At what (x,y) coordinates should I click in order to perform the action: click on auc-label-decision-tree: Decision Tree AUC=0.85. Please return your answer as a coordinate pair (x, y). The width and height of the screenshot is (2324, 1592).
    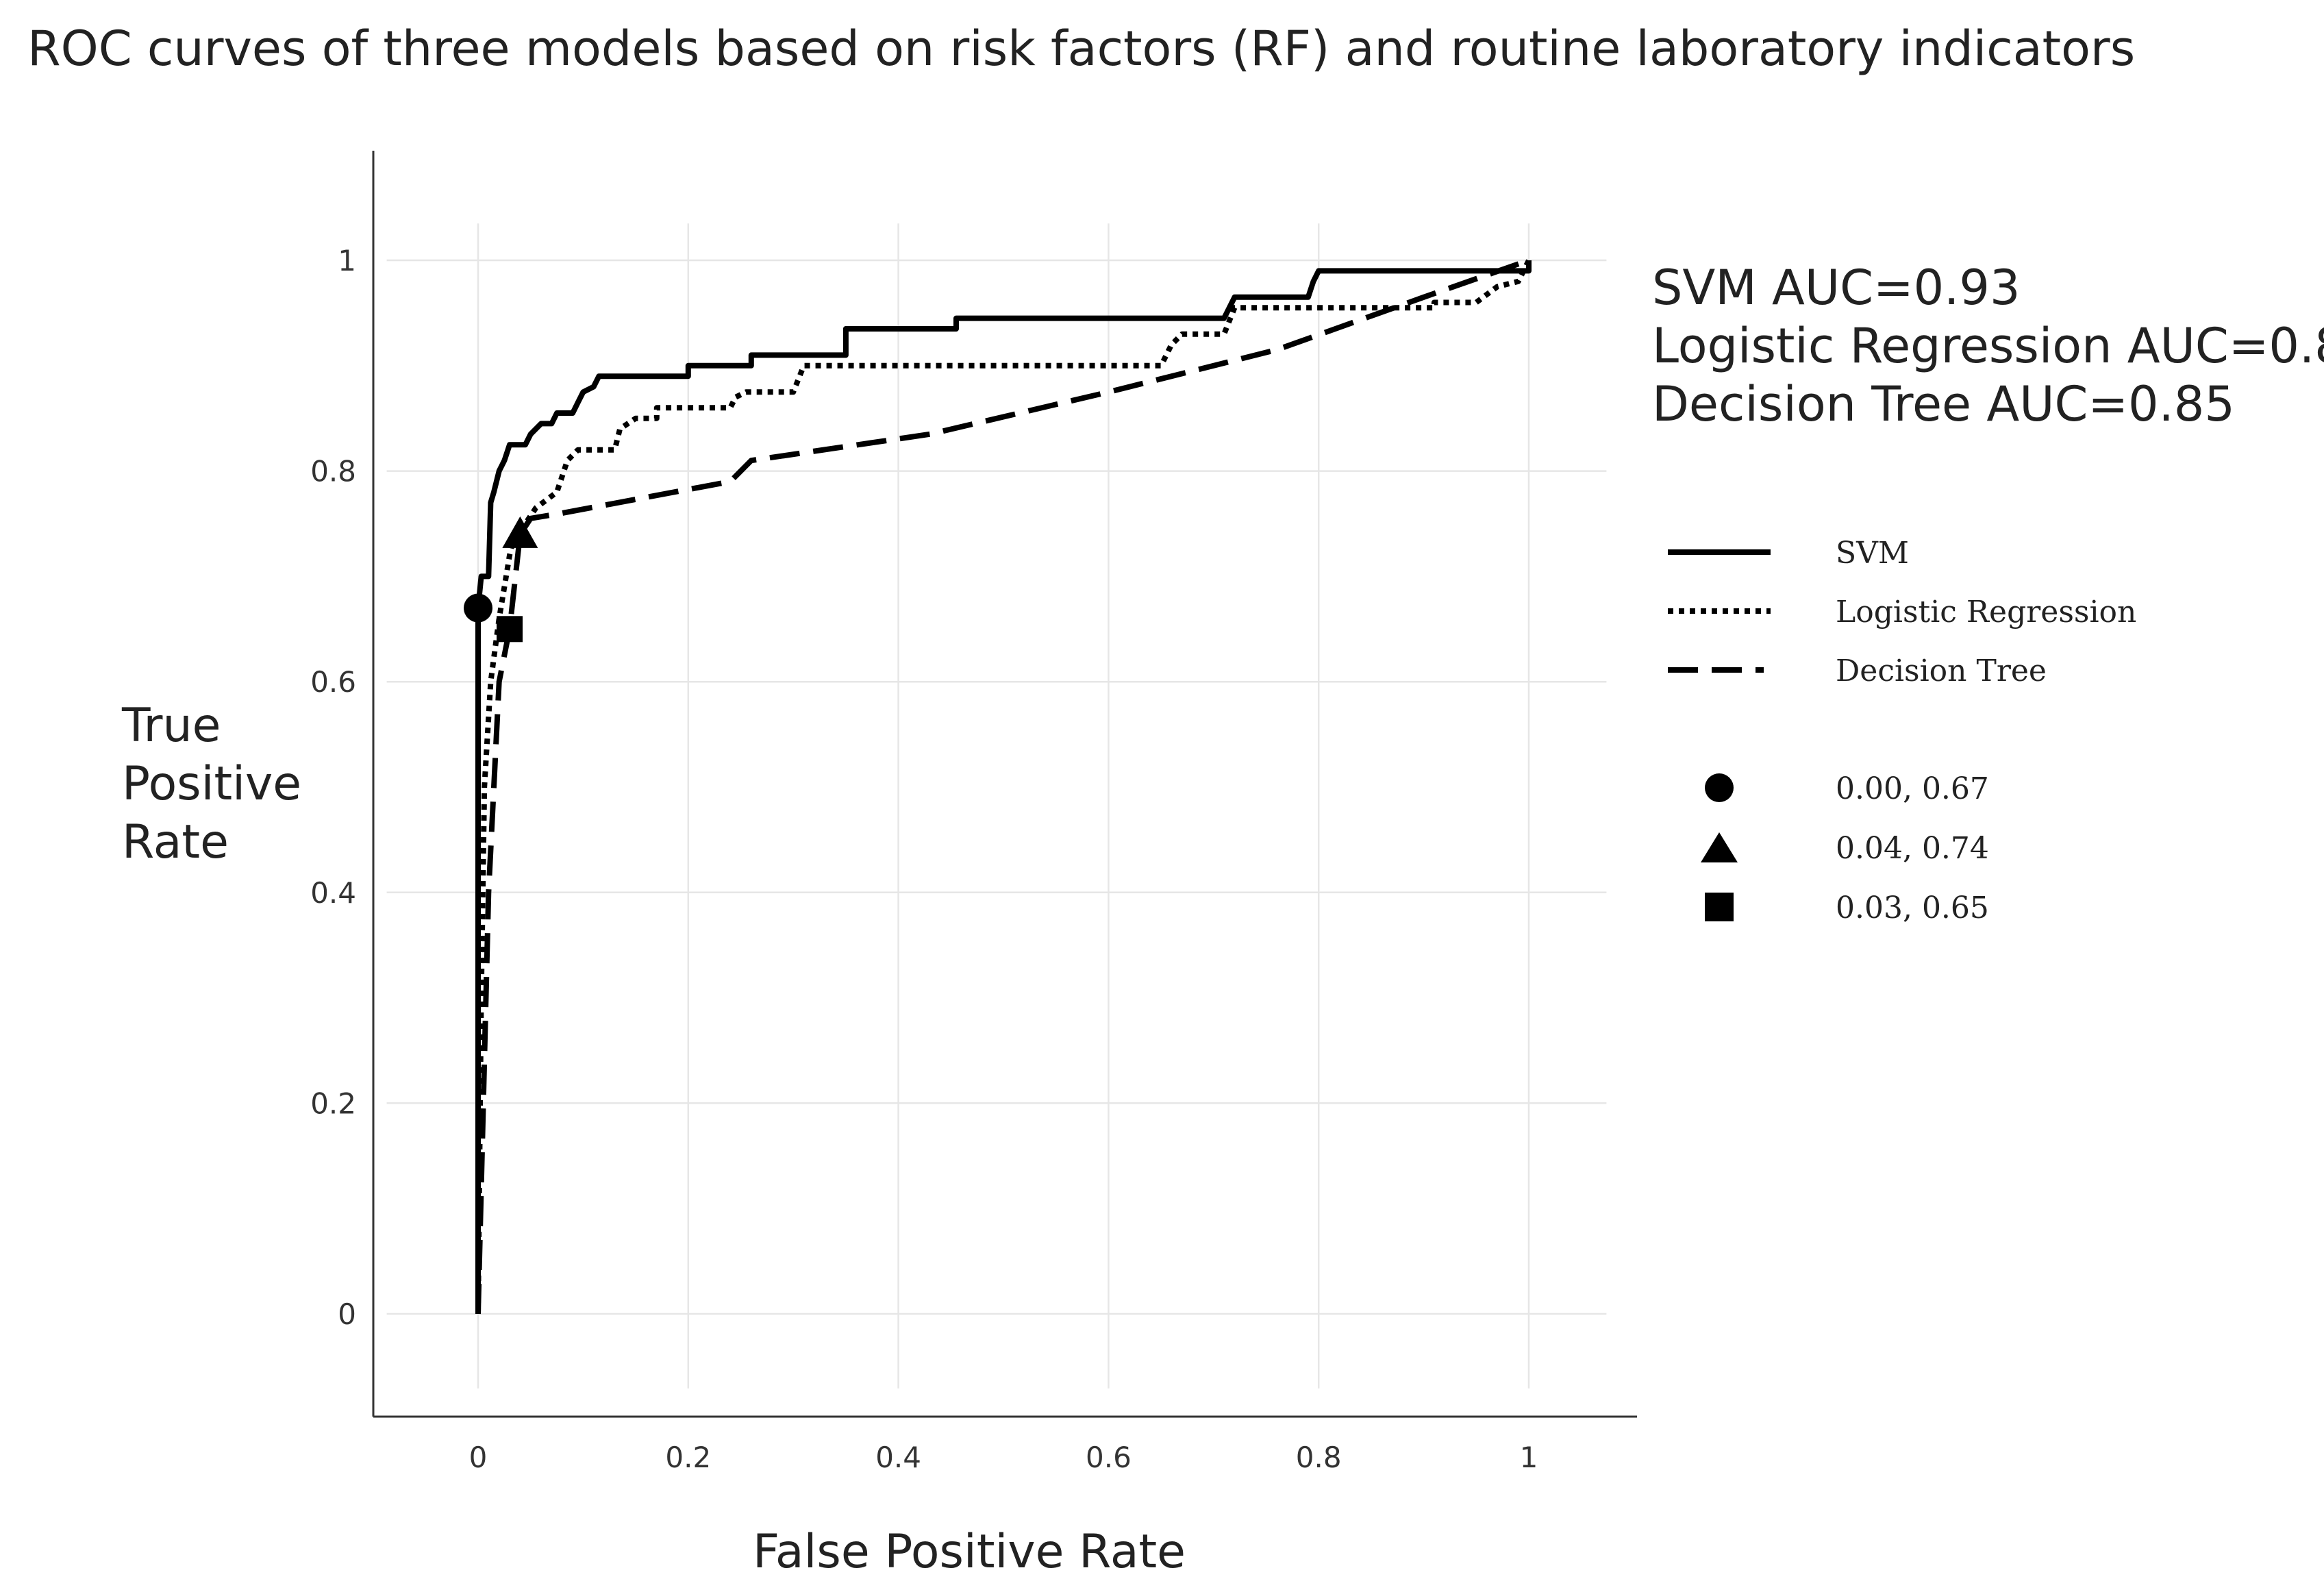
    Looking at the image, I should click on (1943, 404).